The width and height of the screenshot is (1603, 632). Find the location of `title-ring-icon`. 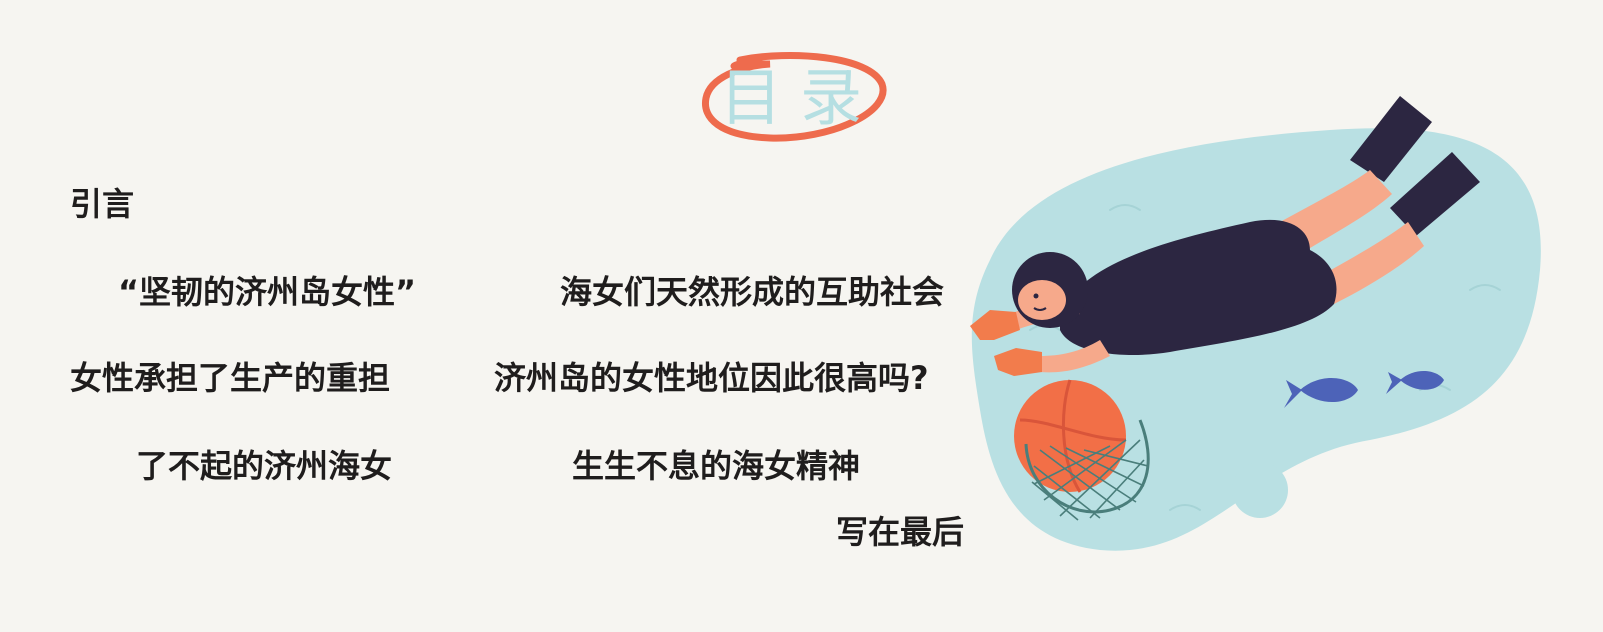

title-ring-icon is located at coordinates (794, 96).